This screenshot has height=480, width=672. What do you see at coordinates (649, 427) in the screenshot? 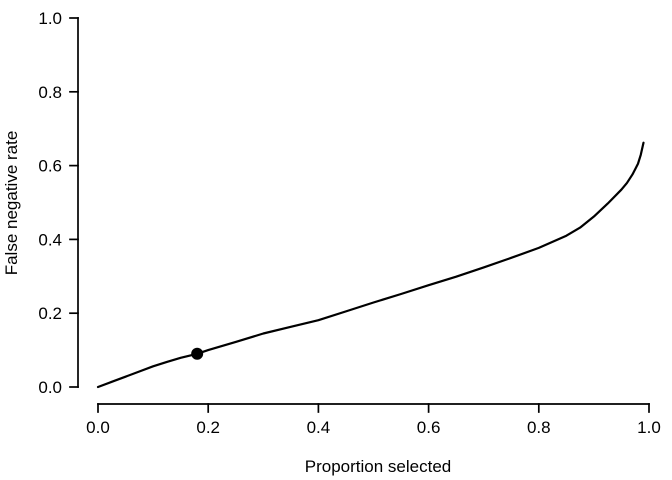
I see `x-tick-label: 1.0` at bounding box center [649, 427].